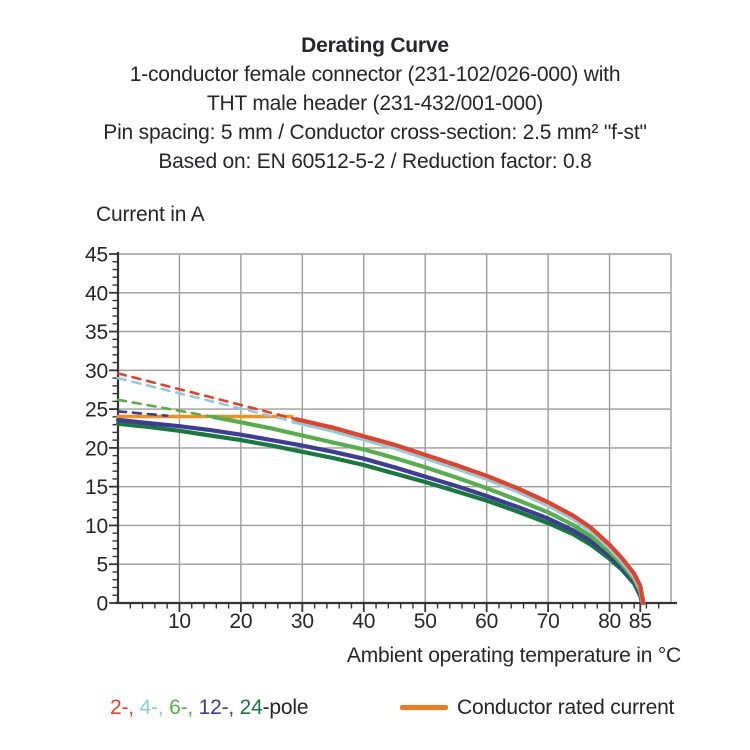 This screenshot has width=750, height=750. I want to click on y-tick-label-0: 0, so click(102, 604).